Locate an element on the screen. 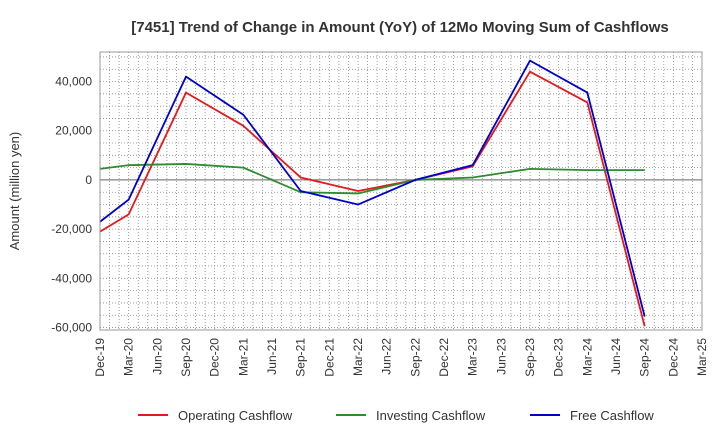 Image resolution: width=720 pixels, height=440 pixels. y-tick-label: -40,000 is located at coordinates (71, 278).